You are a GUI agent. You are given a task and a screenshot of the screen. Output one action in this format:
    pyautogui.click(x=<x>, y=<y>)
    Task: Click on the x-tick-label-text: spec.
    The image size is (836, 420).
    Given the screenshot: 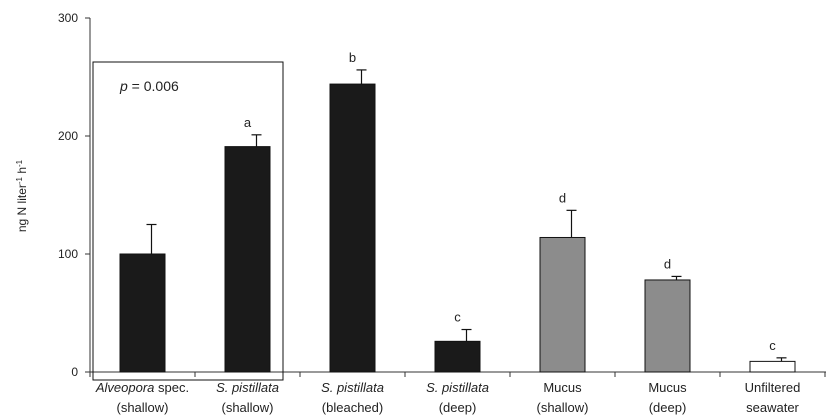 What is the action you would take?
    pyautogui.click(x=171, y=387)
    